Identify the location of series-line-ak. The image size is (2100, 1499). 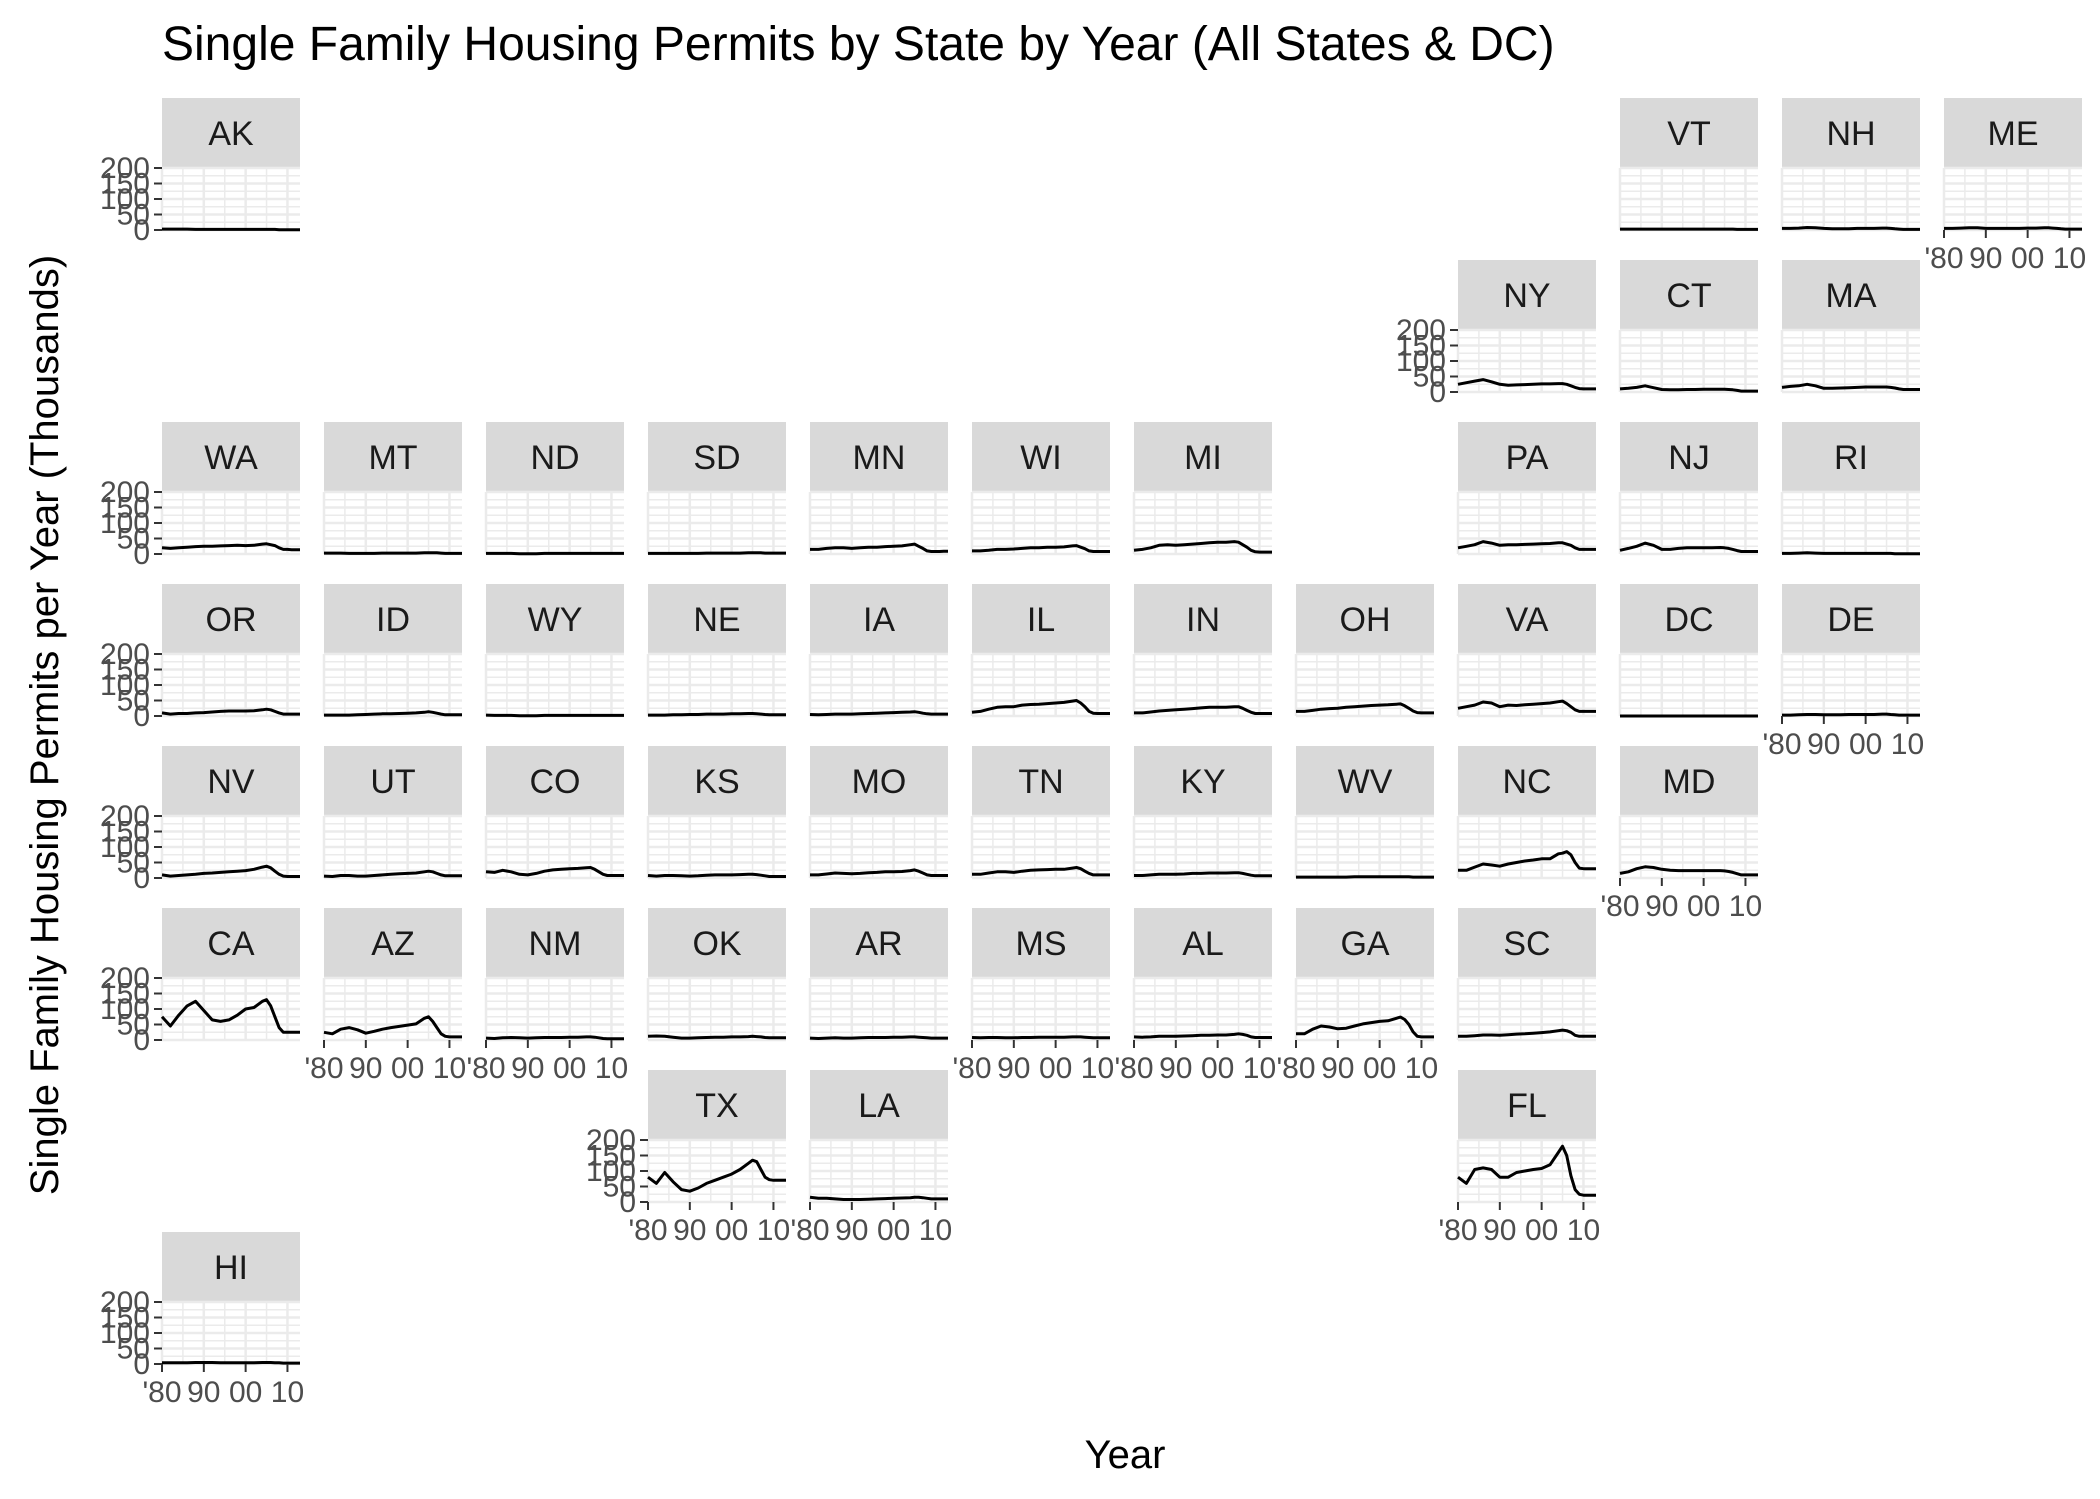
(231, 229).